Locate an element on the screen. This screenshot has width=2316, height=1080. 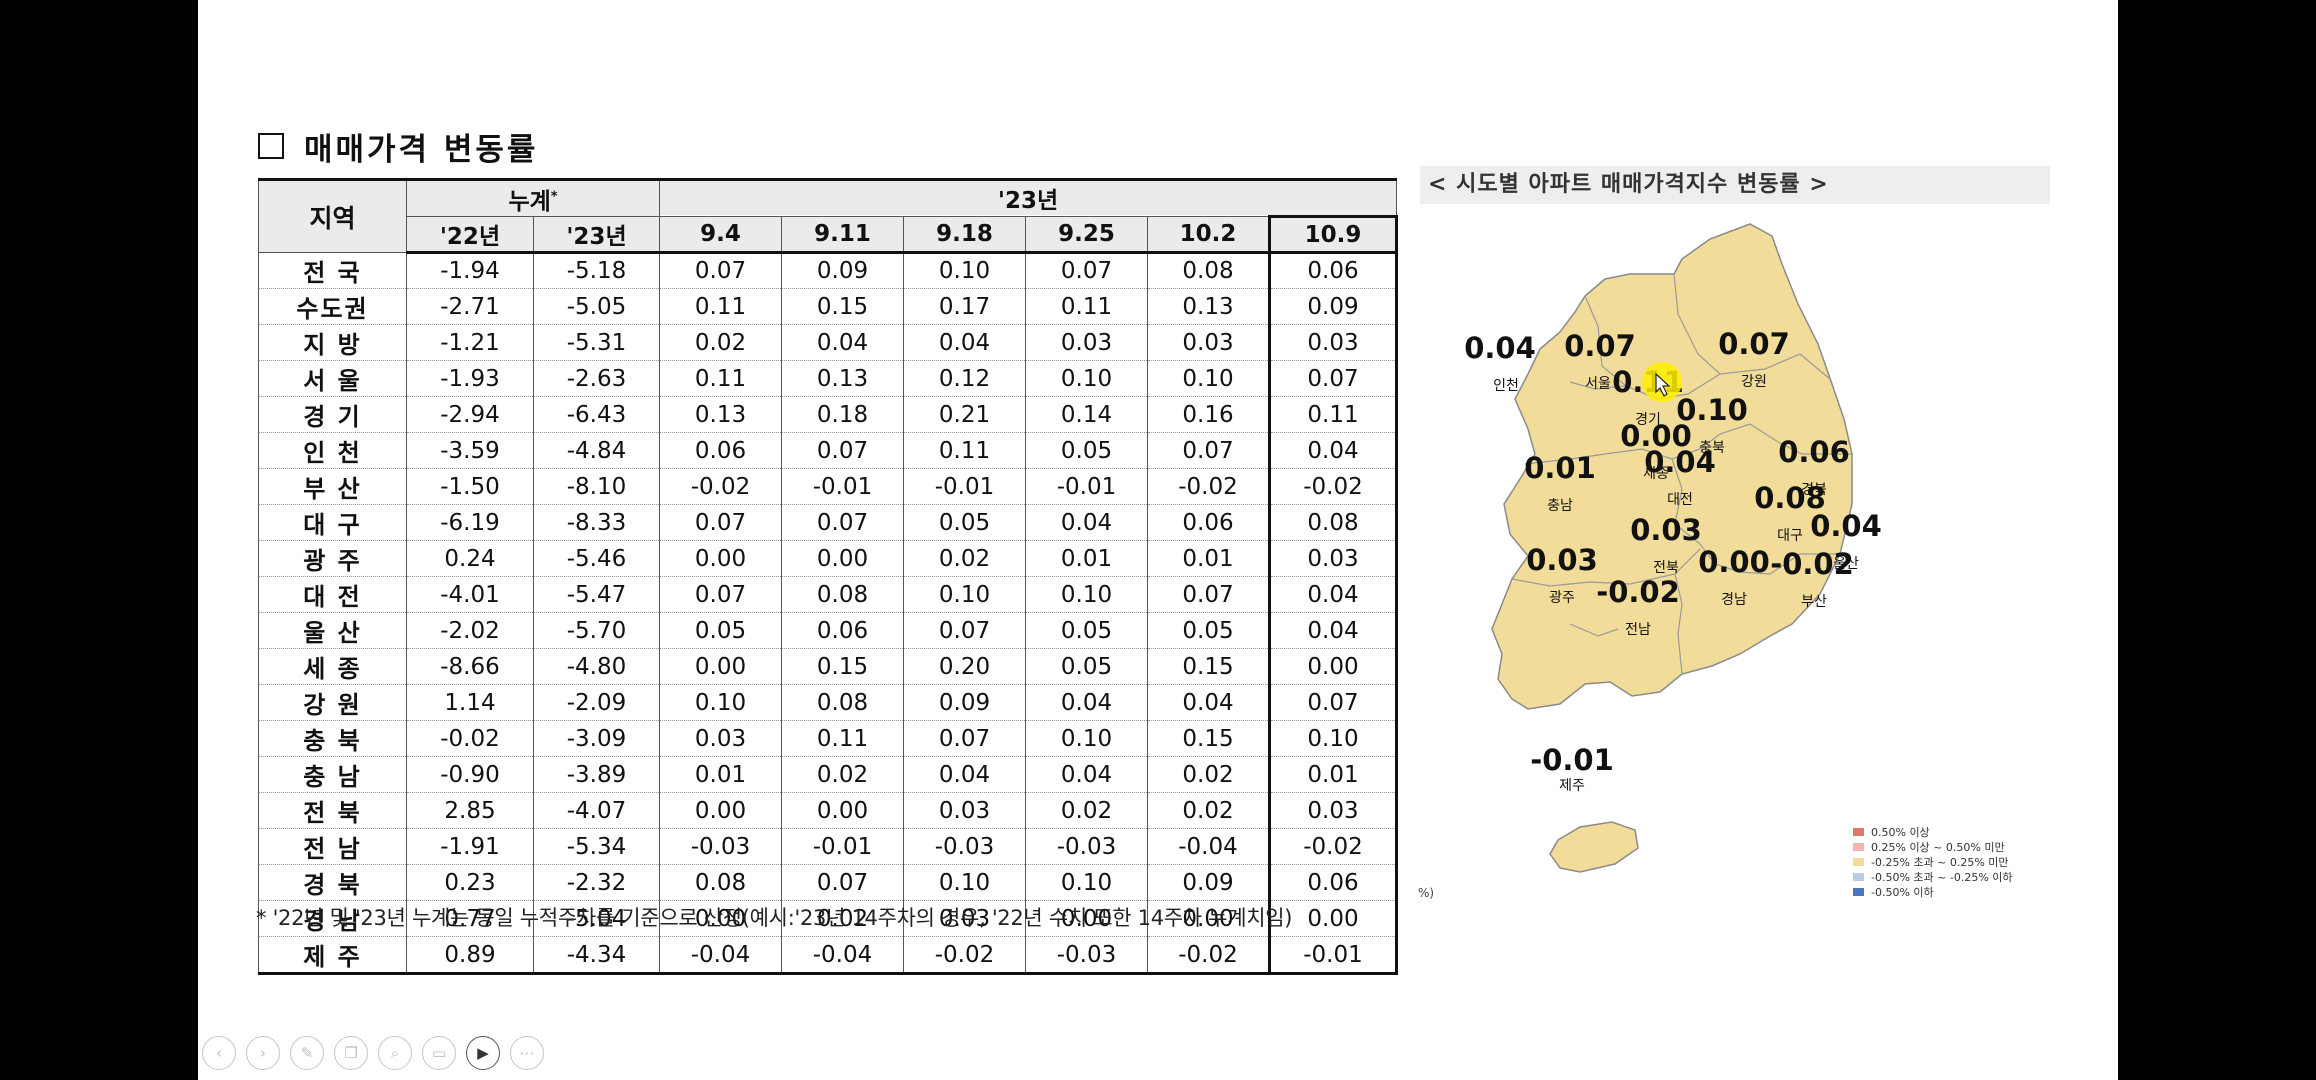
map-region-name: 충남 is located at coordinates (1560, 506).